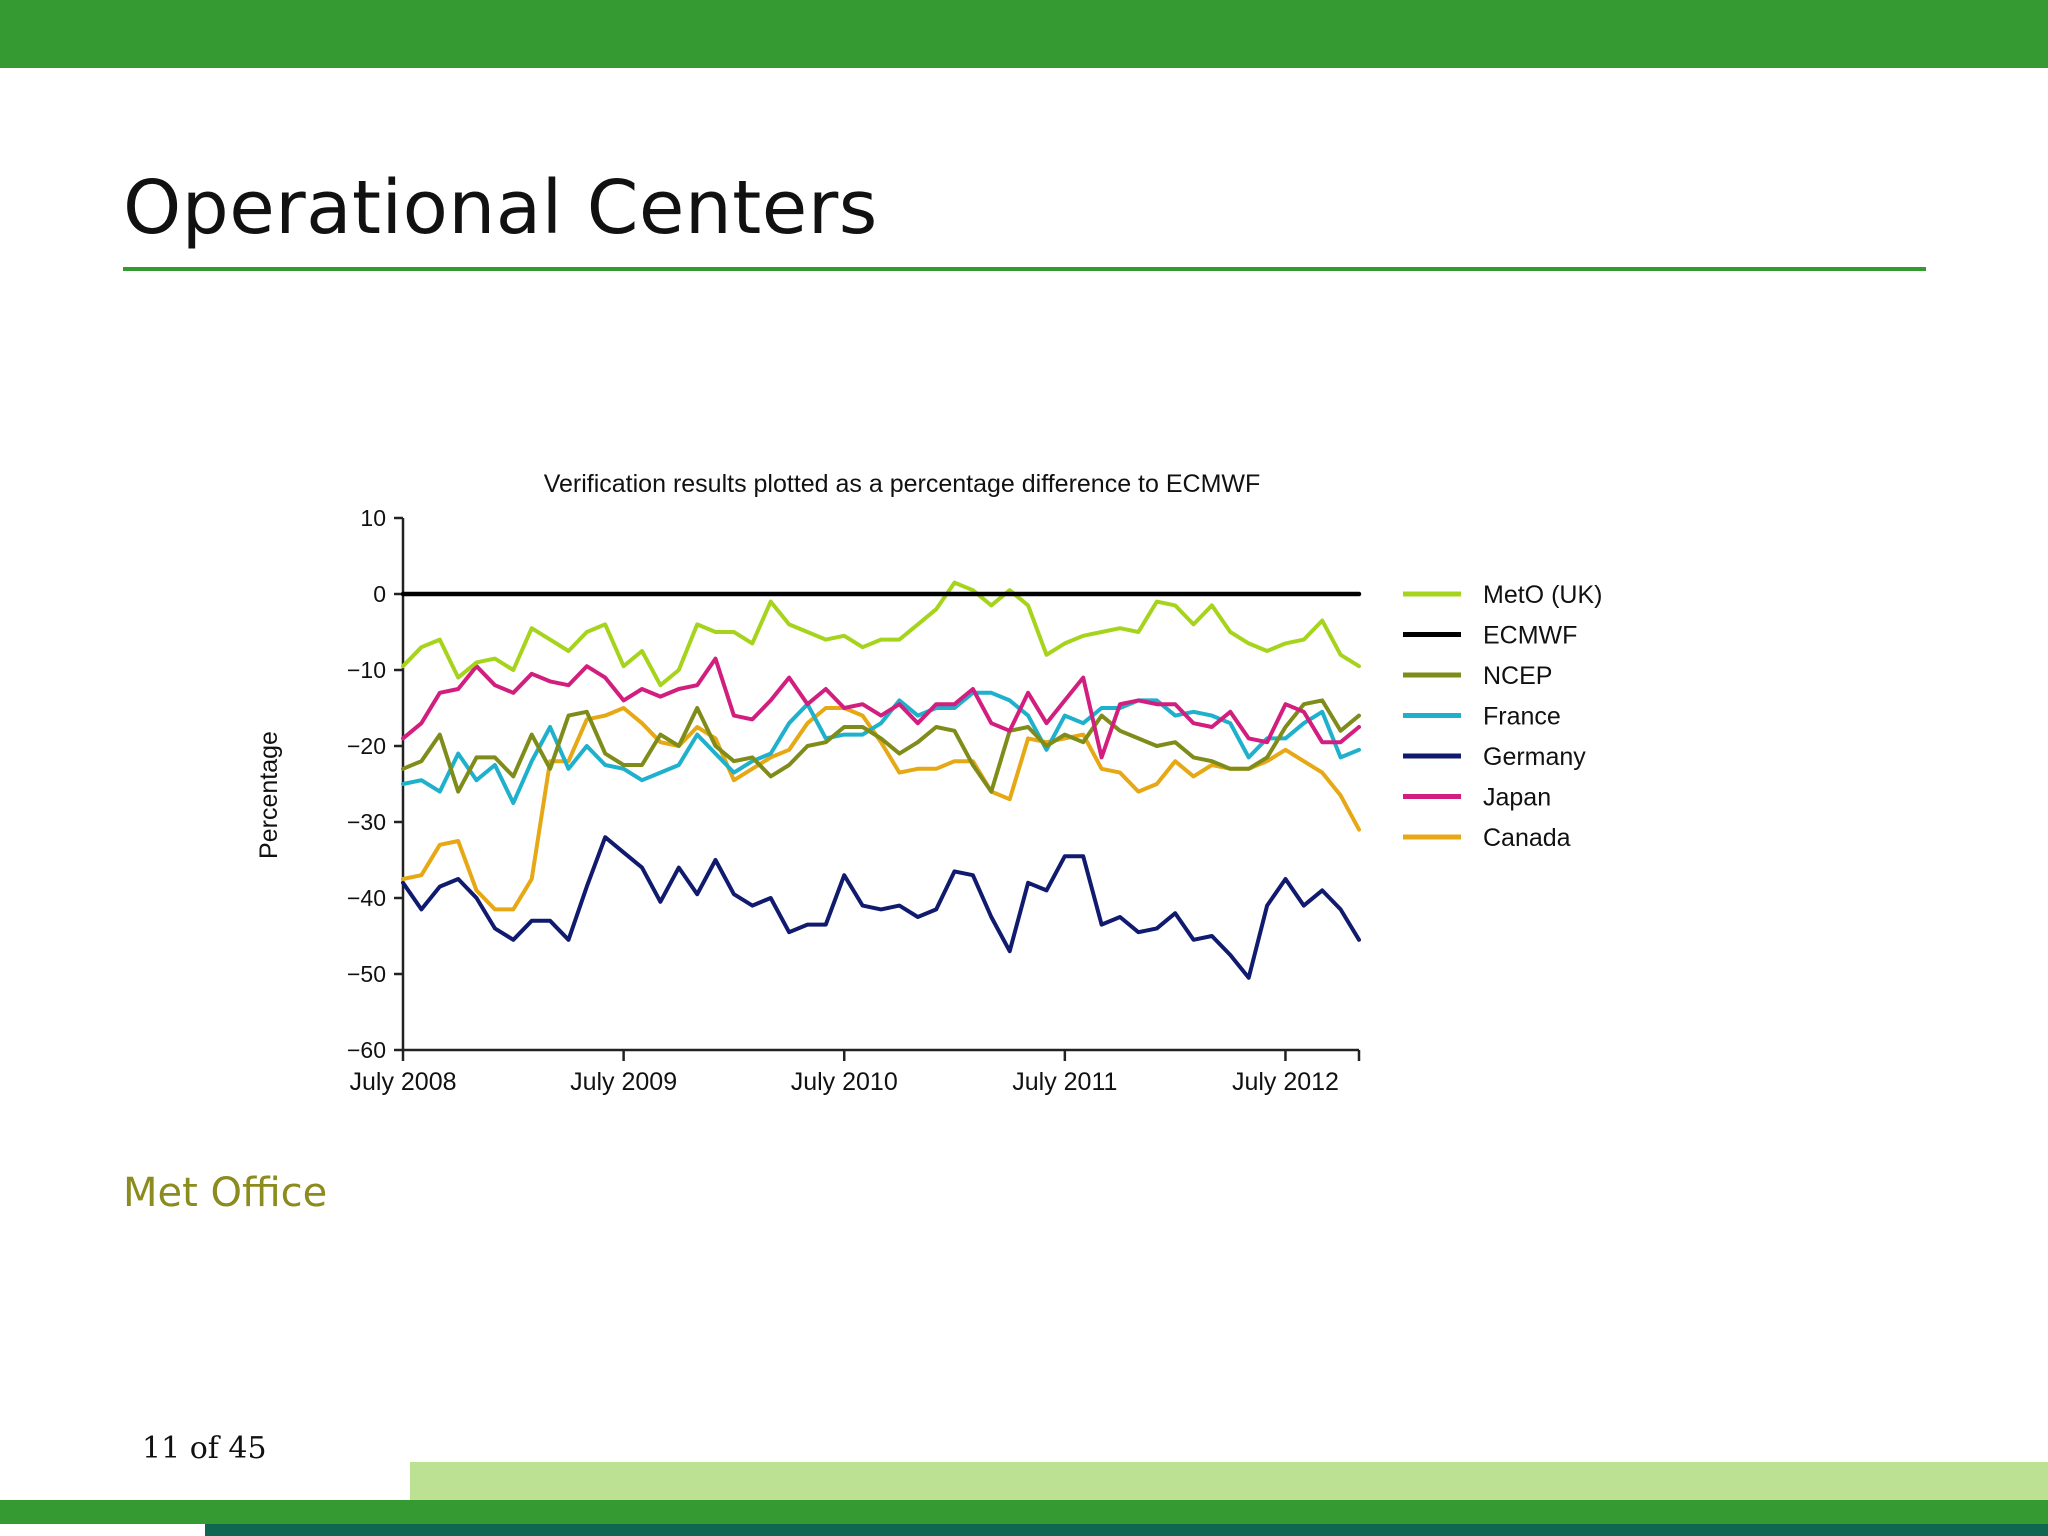 The width and height of the screenshot is (2048, 1536). What do you see at coordinates (844, 1082) in the screenshot?
I see `x-tick-label: July 2010` at bounding box center [844, 1082].